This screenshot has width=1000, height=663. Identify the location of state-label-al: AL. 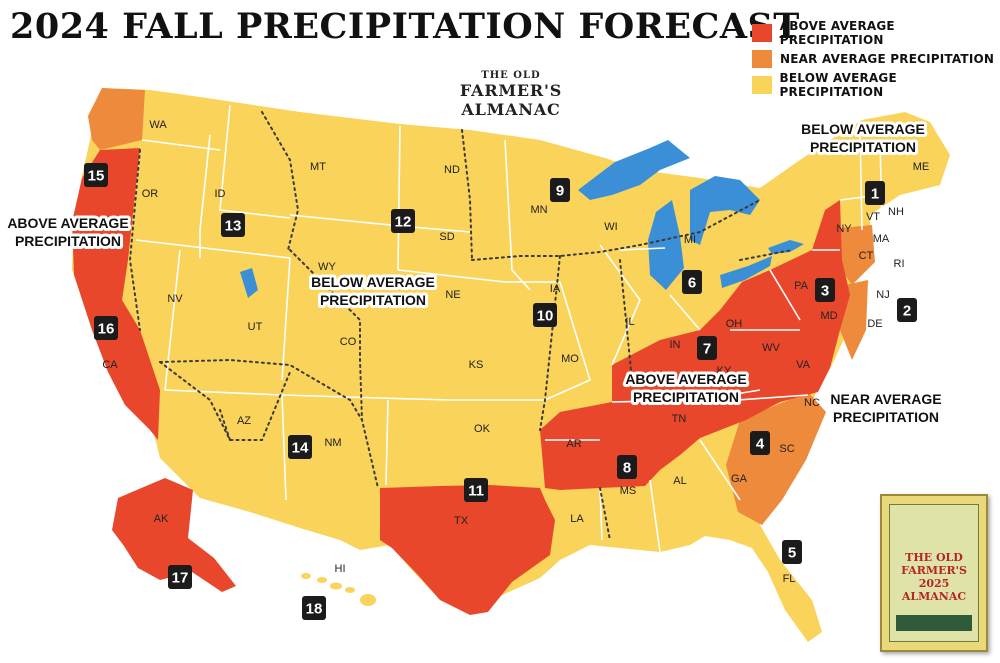
(679, 481).